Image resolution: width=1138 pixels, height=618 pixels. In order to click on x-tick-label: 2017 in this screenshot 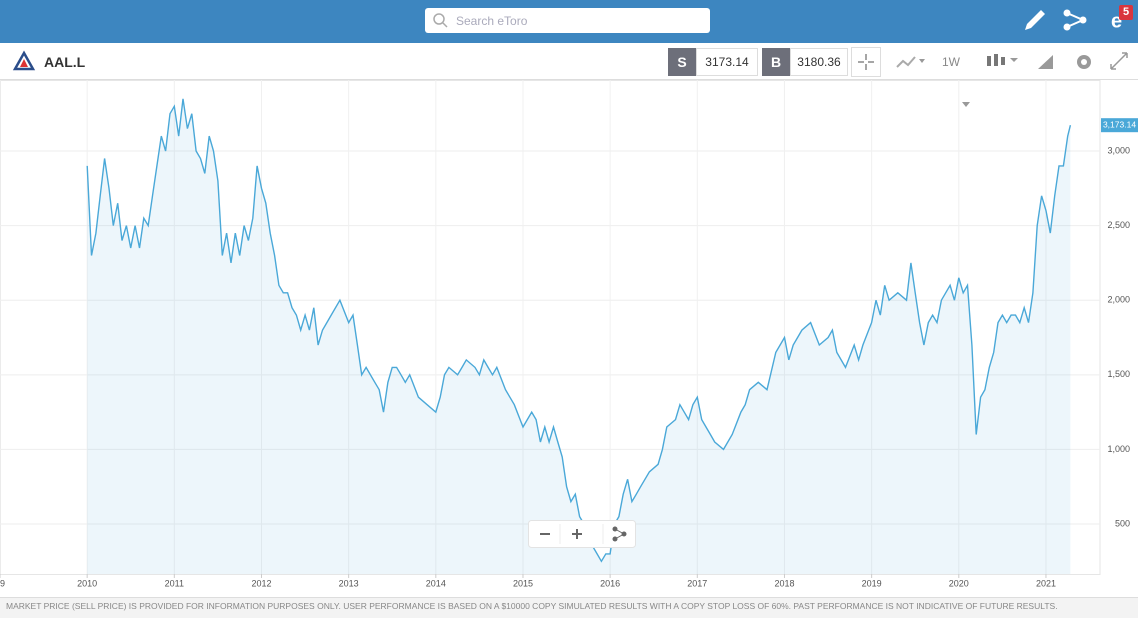, I will do `click(697, 583)`.